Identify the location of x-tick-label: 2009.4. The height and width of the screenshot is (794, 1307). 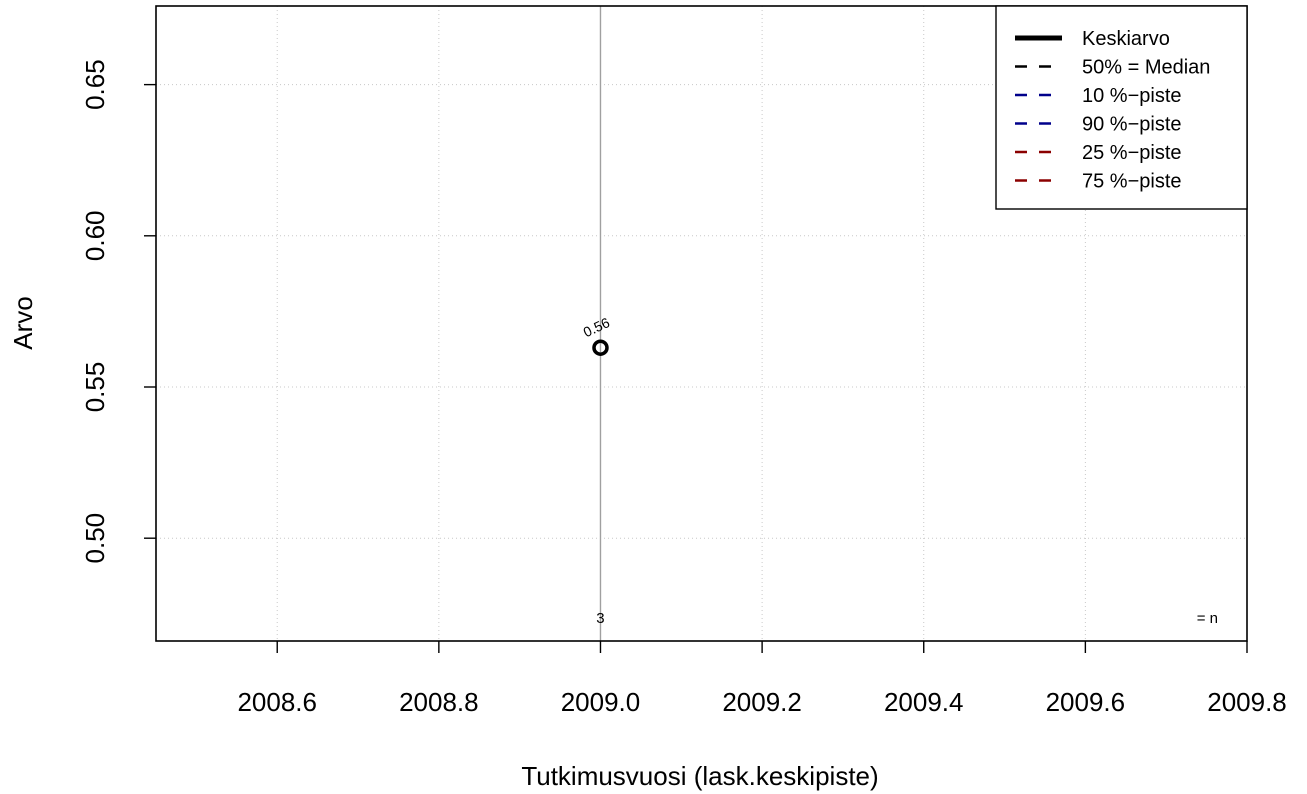
(924, 702).